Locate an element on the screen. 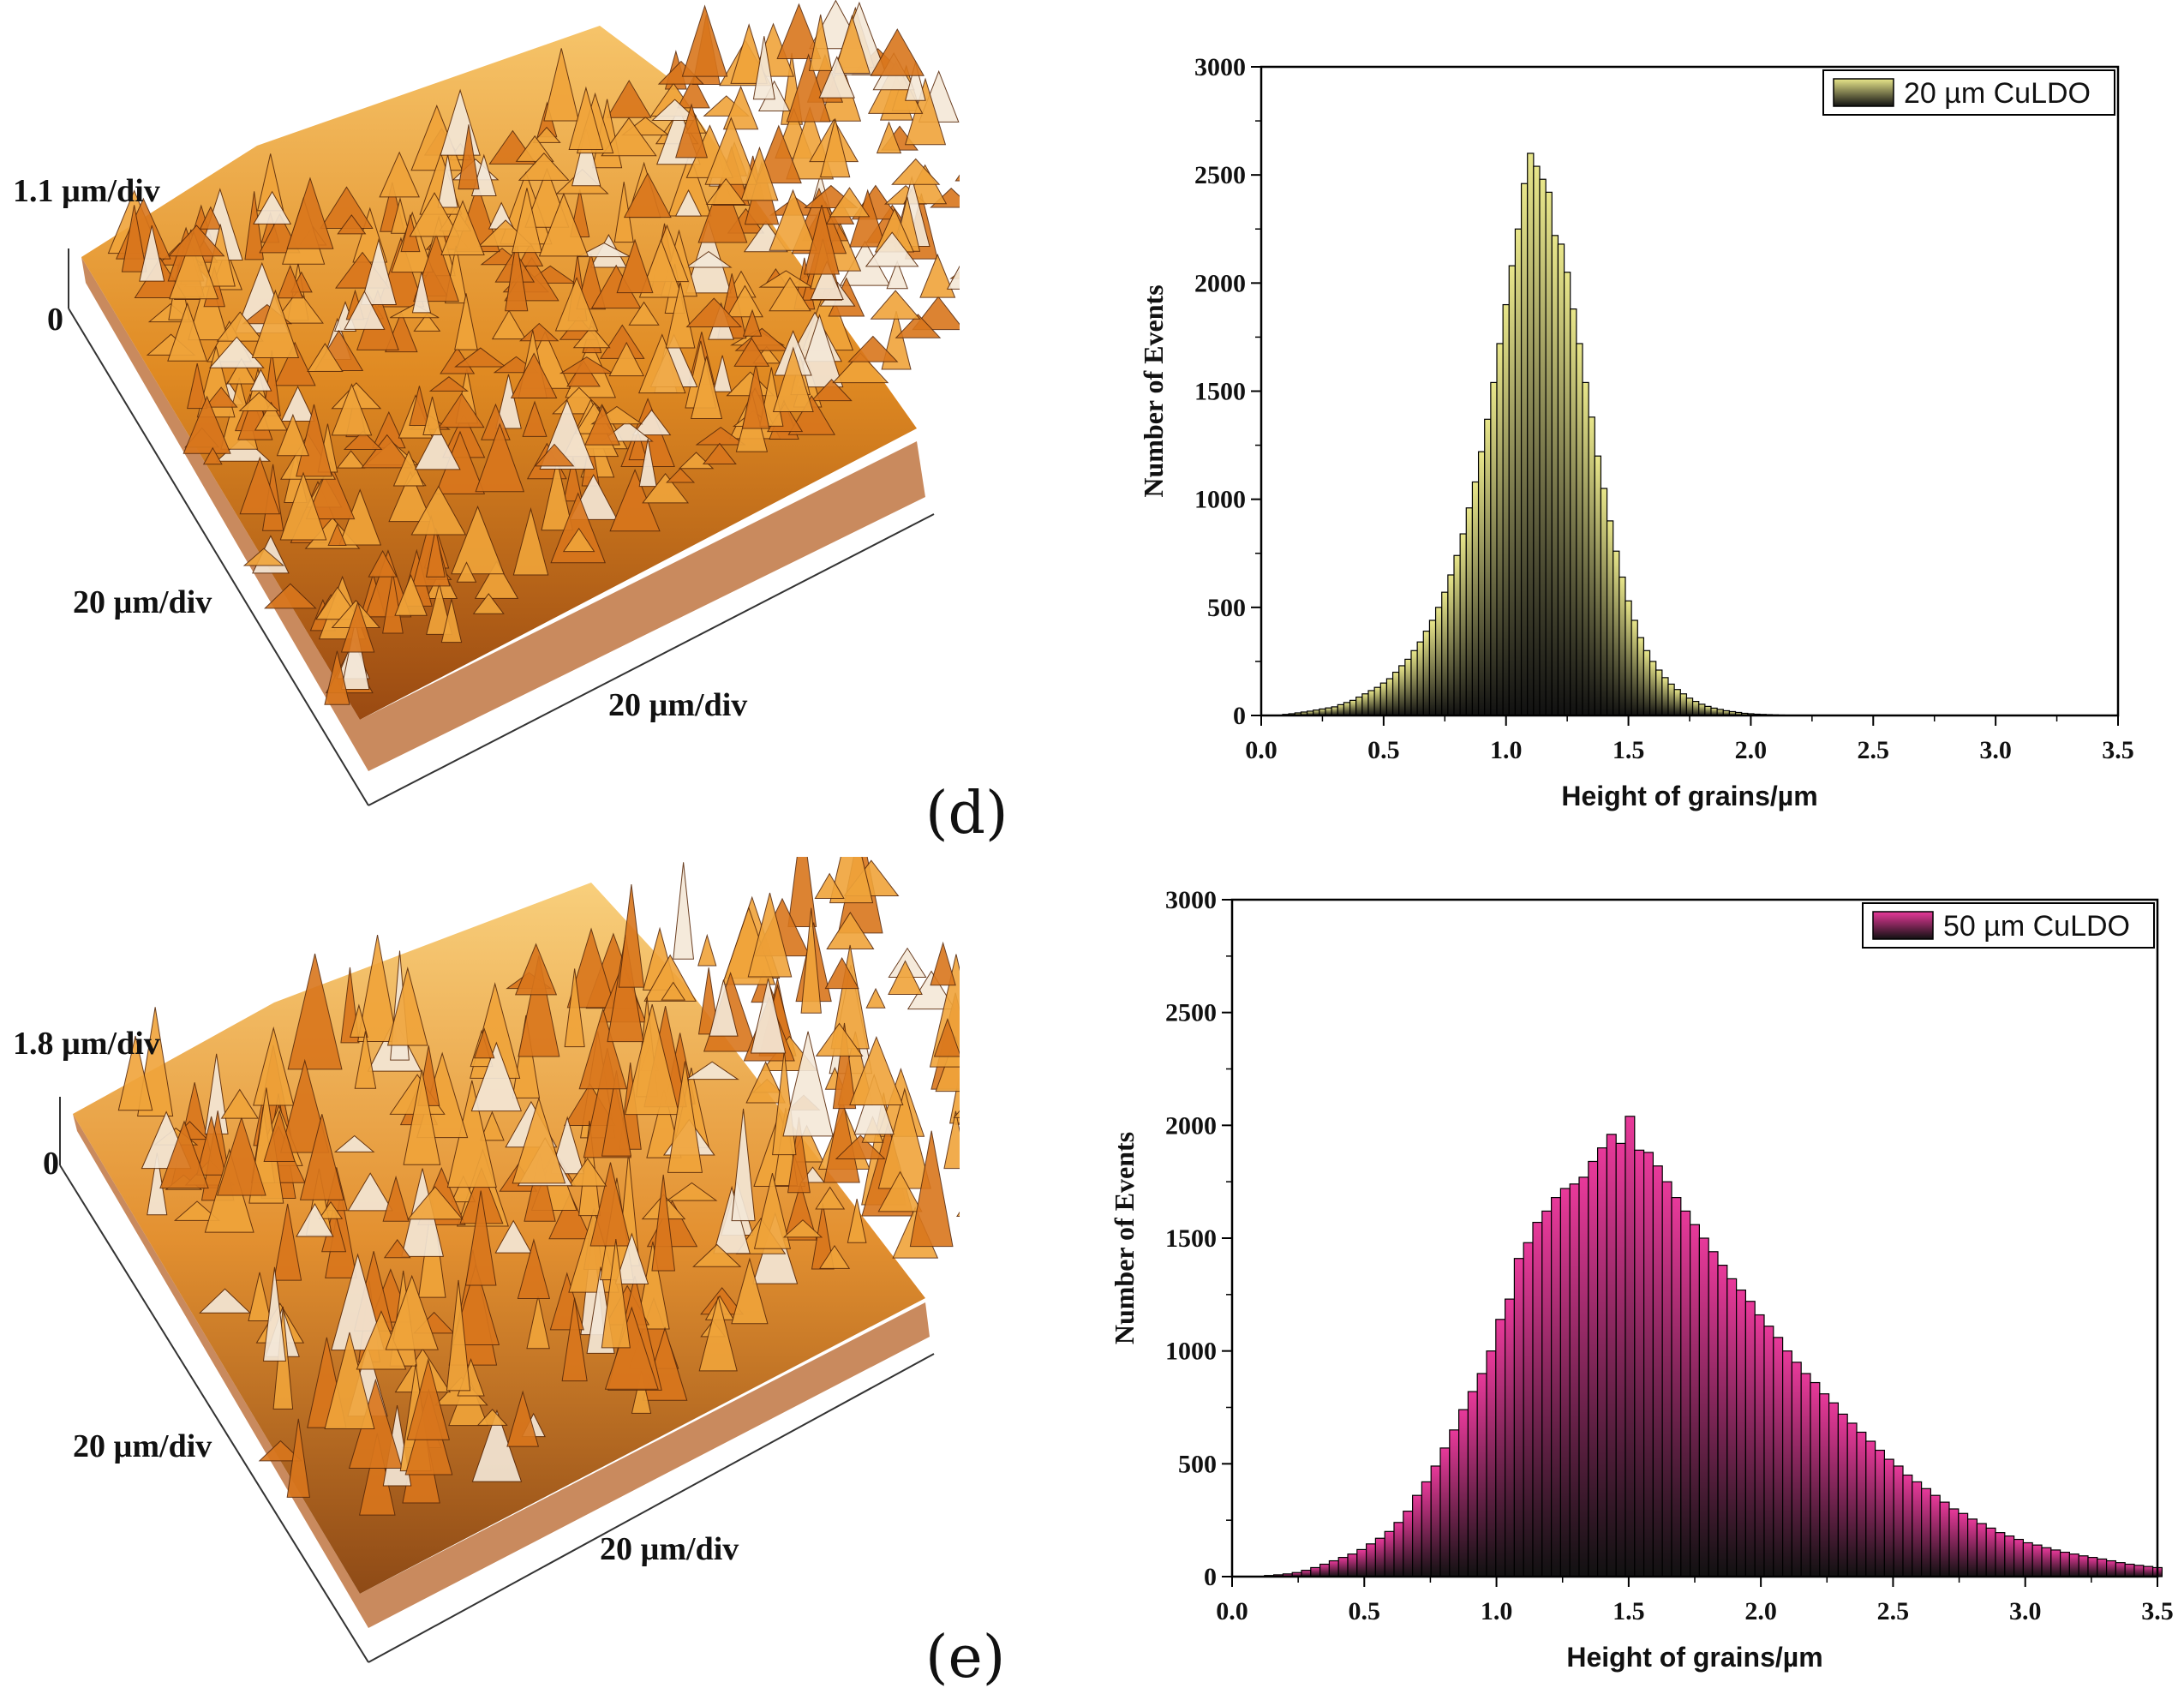 Image resolution: width=2184 pixels, height=1706 pixels. x-tick-label: 1.5 is located at coordinates (1629, 1611).